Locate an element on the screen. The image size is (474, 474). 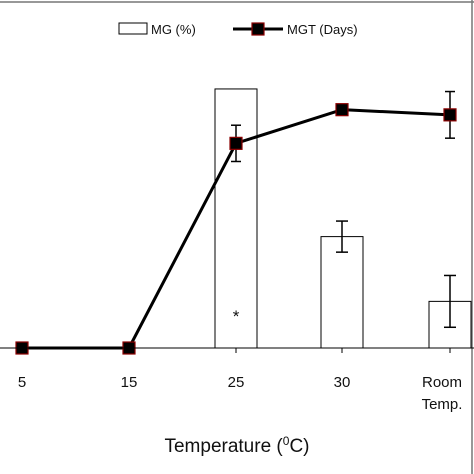
legend: MG (%) MGT (Days) is located at coordinates (238, 29).